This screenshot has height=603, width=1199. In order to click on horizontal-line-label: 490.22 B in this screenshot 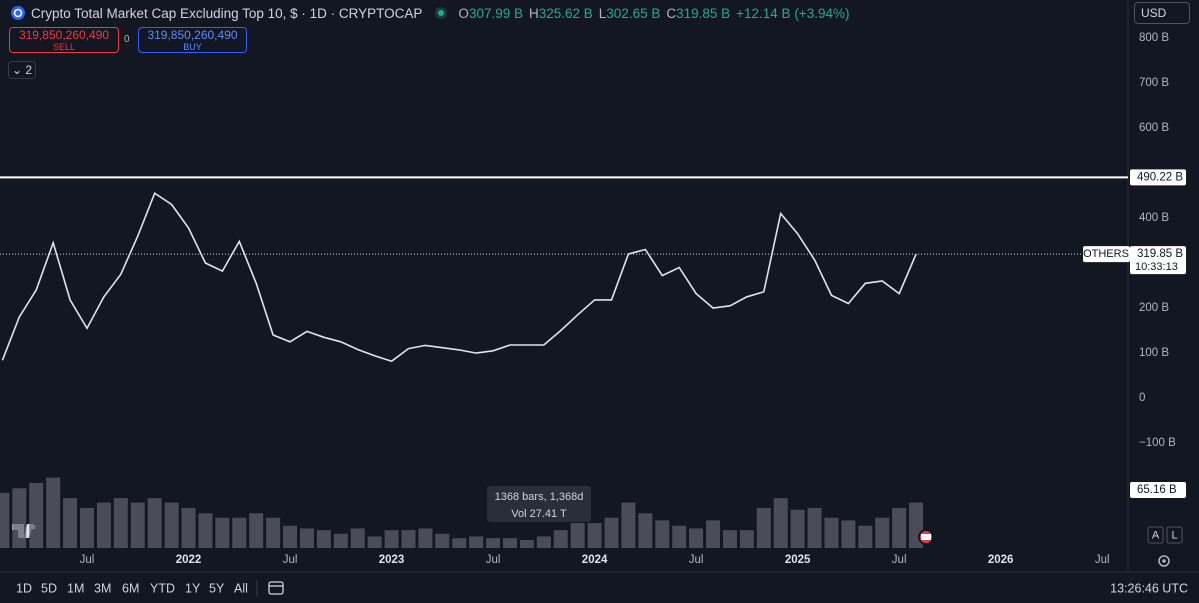, I will do `click(1160, 177)`.